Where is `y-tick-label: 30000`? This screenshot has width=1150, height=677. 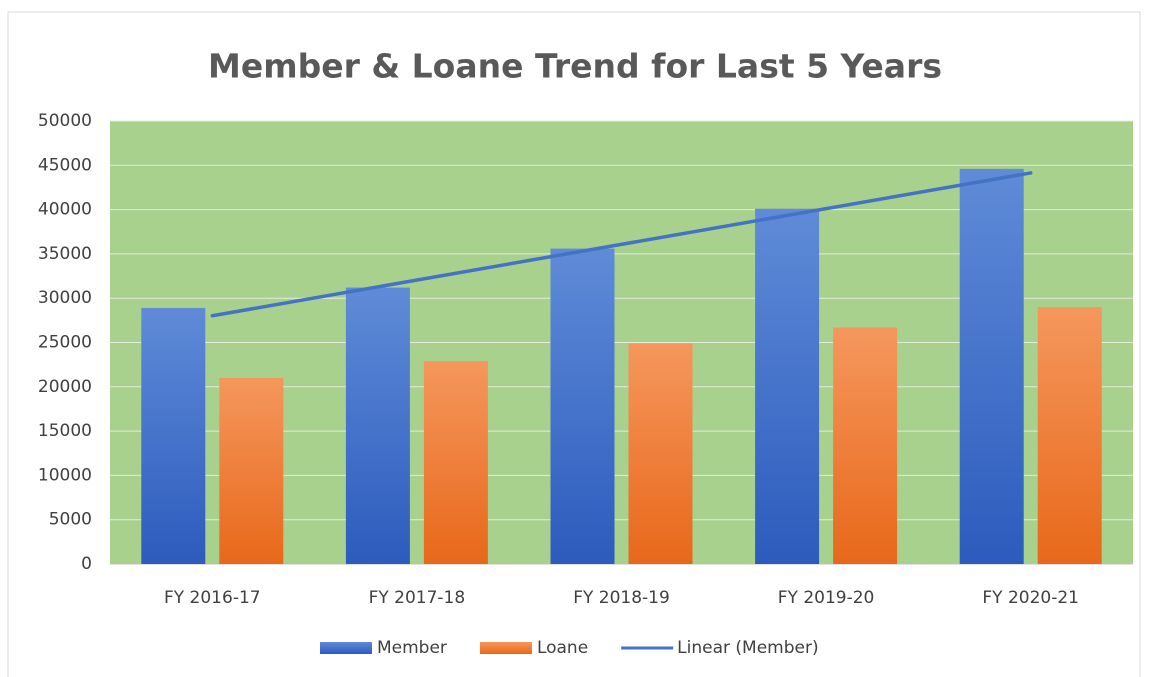 y-tick-label: 30000 is located at coordinates (65, 298).